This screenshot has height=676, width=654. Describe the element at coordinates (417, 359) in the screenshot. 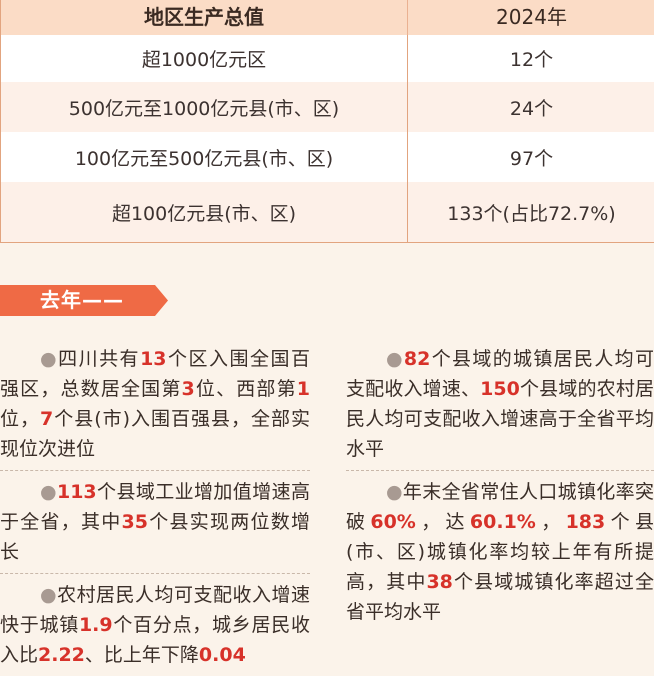

I see `highlight-number: 82` at that location.